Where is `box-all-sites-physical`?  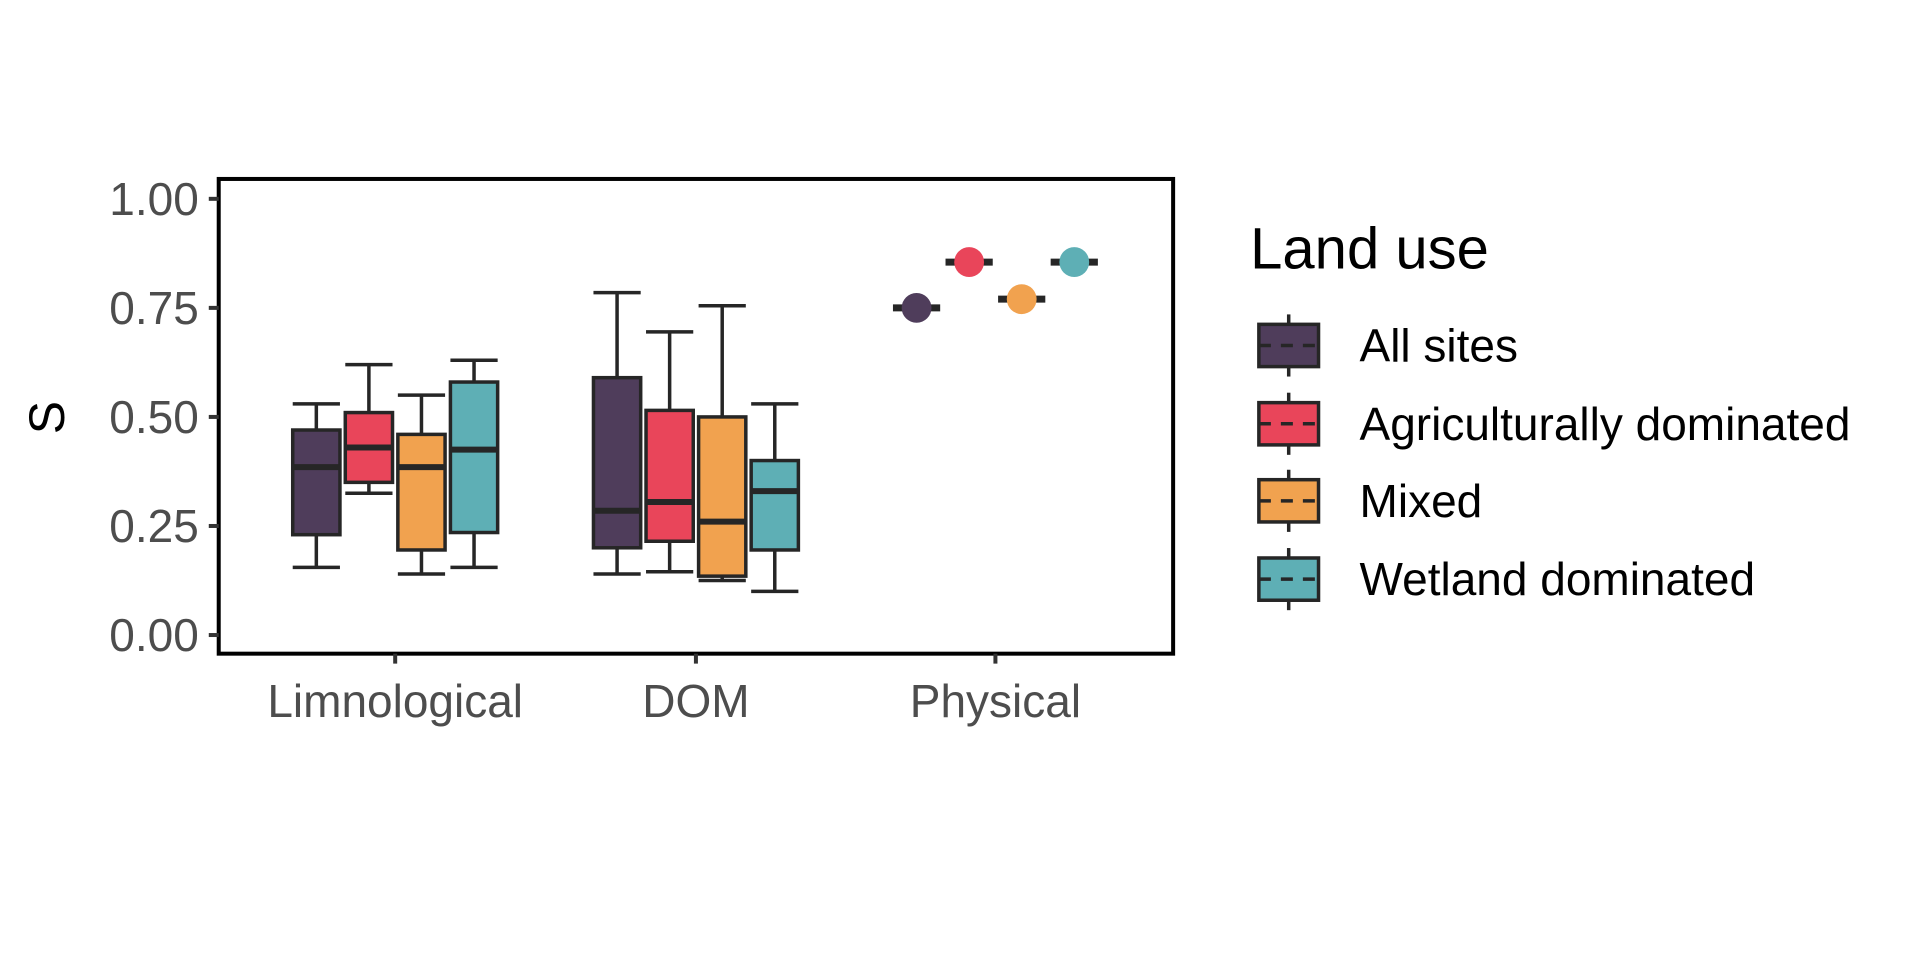
box-all-sites-physical is located at coordinates (916, 307).